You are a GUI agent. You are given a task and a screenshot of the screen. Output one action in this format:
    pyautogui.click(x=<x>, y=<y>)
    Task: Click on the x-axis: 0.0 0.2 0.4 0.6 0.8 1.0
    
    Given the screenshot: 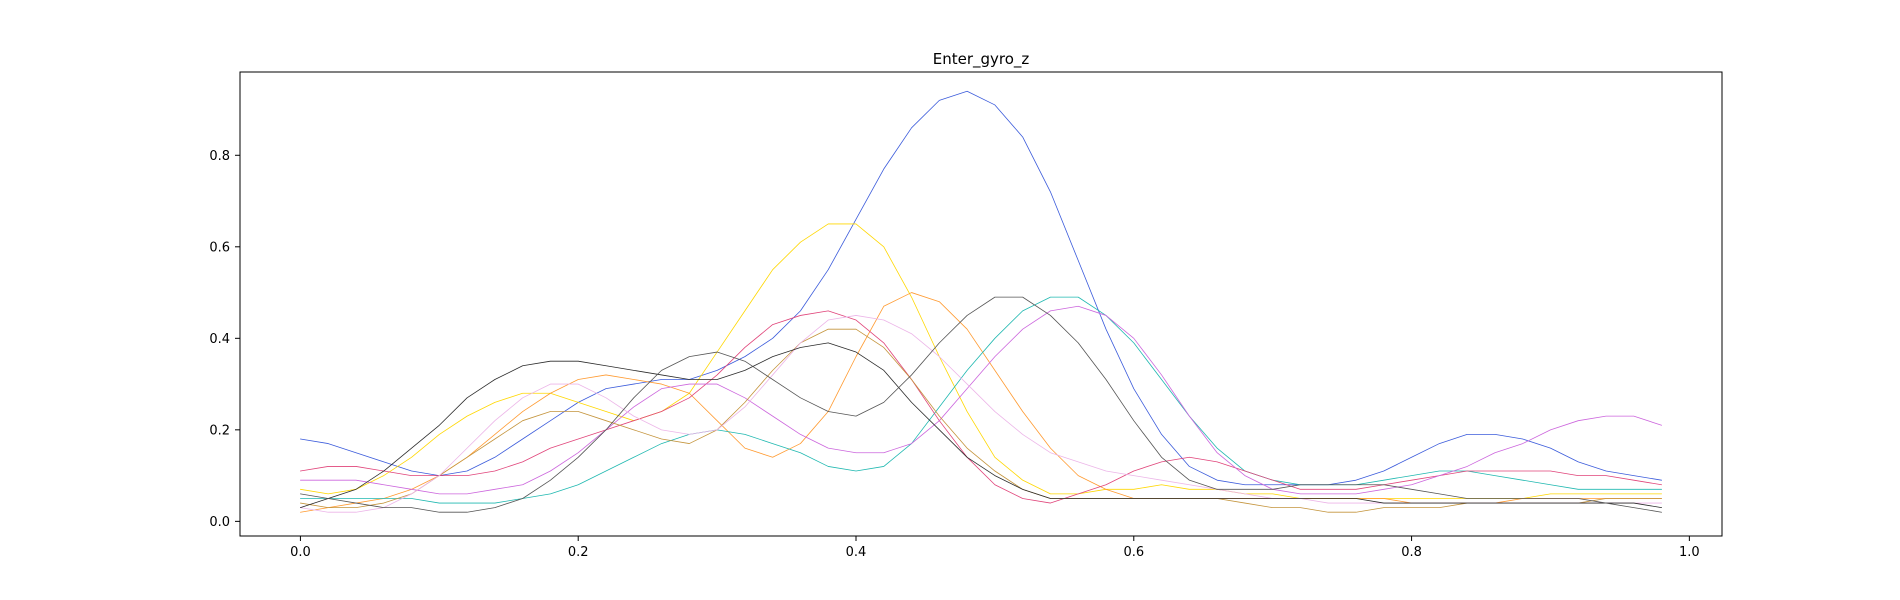 What is the action you would take?
    pyautogui.click(x=995, y=548)
    